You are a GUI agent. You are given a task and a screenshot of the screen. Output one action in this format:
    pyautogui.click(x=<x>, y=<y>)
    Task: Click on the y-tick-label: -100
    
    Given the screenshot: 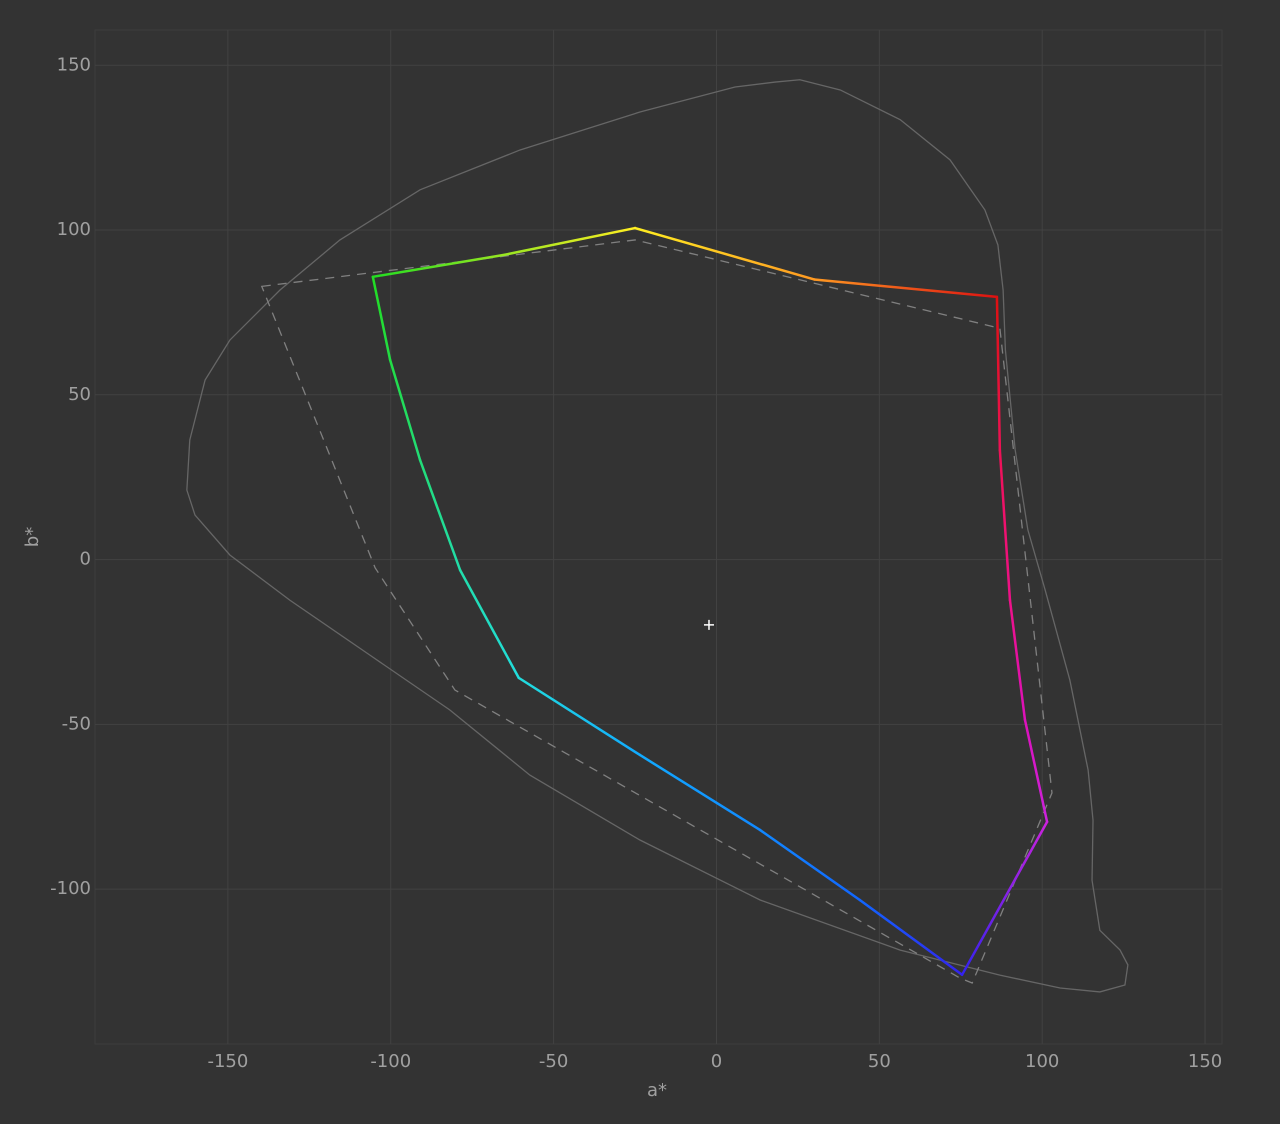 What is the action you would take?
    pyautogui.click(x=70, y=888)
    